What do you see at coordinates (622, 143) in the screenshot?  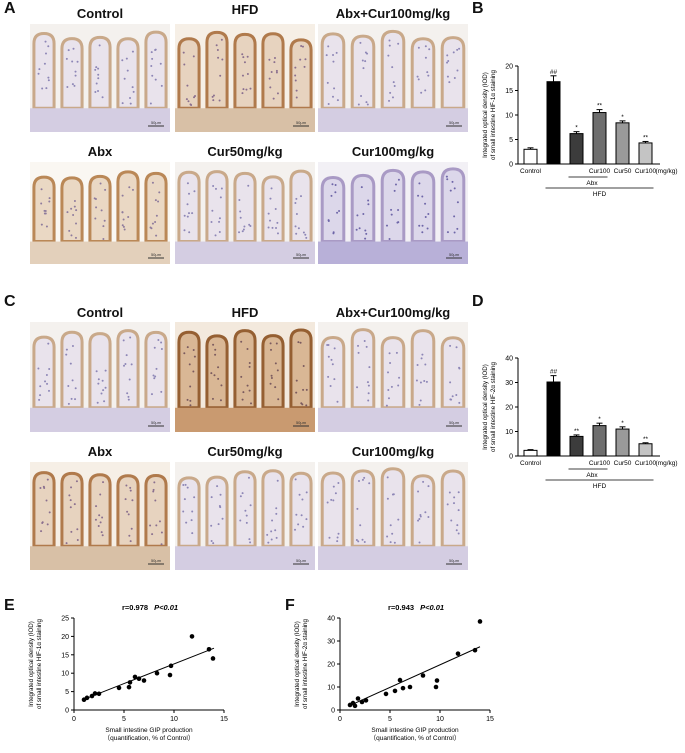 I see `bar` at bounding box center [622, 143].